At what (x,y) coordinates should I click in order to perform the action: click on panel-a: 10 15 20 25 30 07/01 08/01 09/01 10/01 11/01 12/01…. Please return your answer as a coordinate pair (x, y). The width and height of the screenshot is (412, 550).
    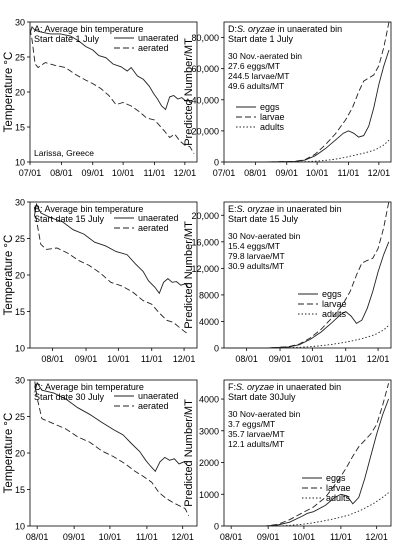
    Looking at the image, I should click on (100, 98).